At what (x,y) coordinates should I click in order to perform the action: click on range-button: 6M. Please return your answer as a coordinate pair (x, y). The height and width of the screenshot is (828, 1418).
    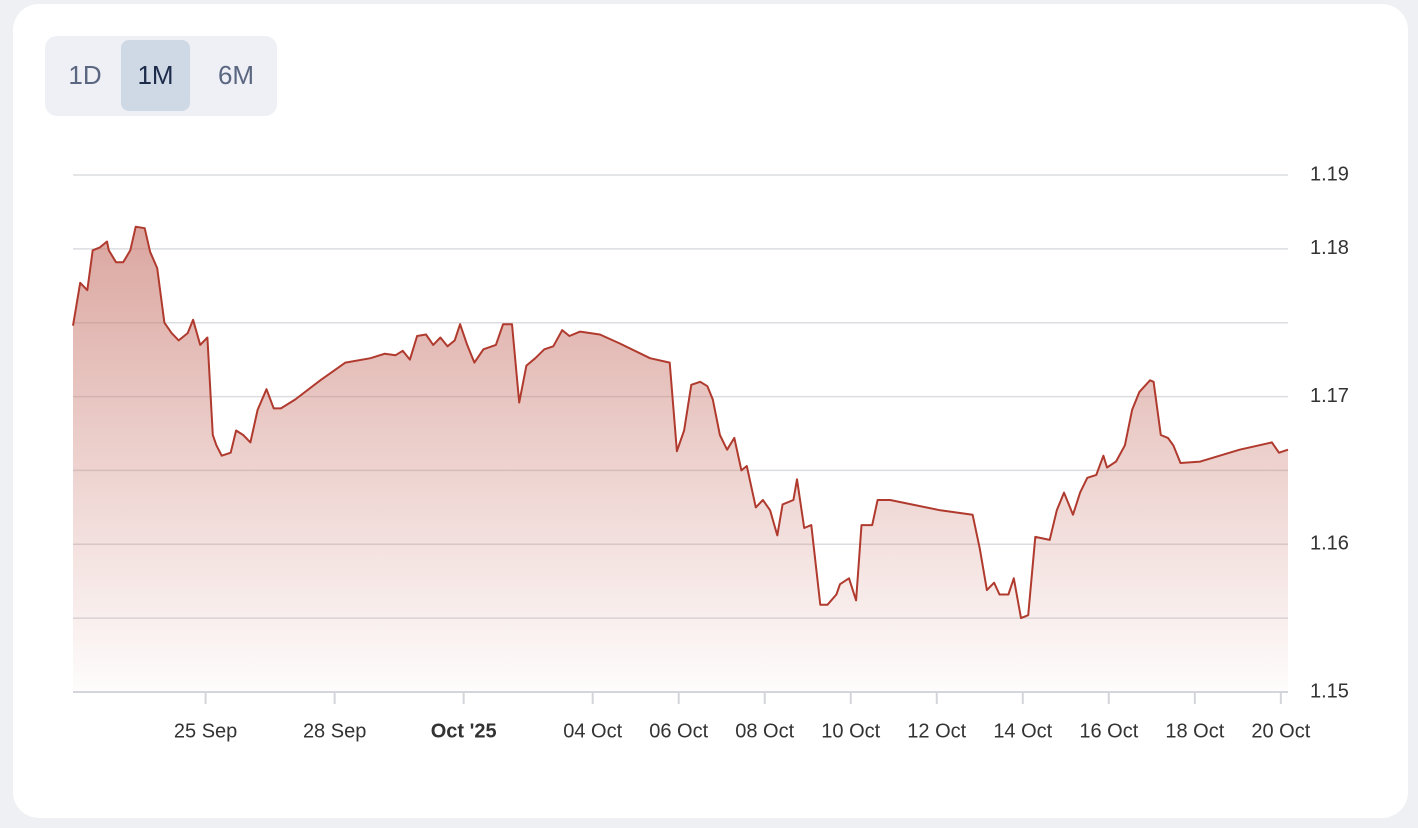
    Looking at the image, I should click on (236, 75).